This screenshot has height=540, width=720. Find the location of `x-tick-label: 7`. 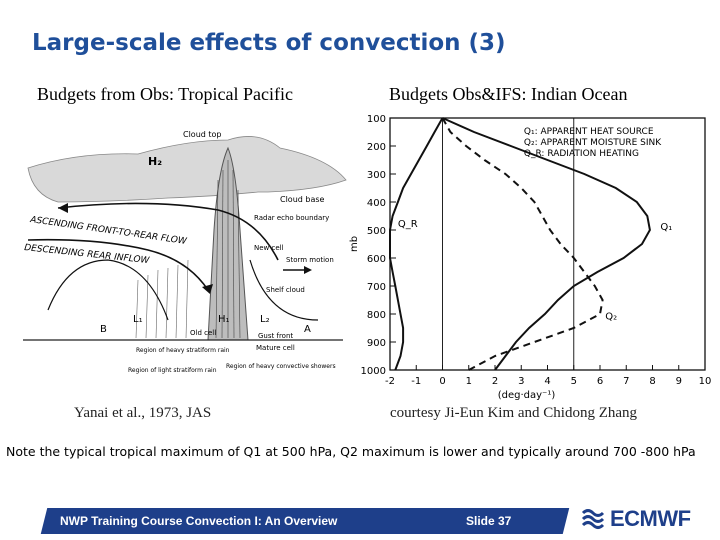

x-tick-label: 7 is located at coordinates (626, 381).